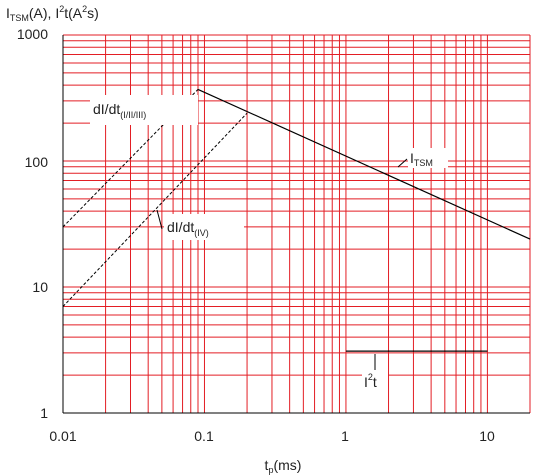 This screenshot has height=476, width=533. What do you see at coordinates (40, 287) in the screenshot?
I see `y-tick-label: 10` at bounding box center [40, 287].